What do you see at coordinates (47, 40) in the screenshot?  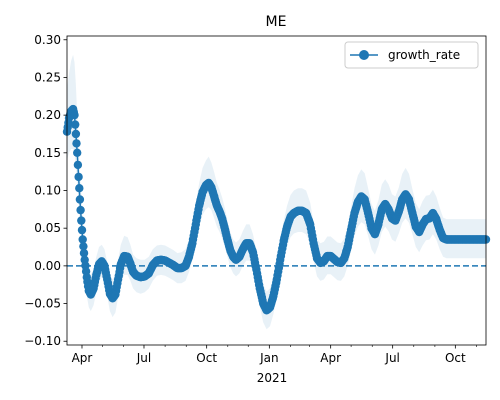 I see `y-tick-label: 0.30` at bounding box center [47, 40].